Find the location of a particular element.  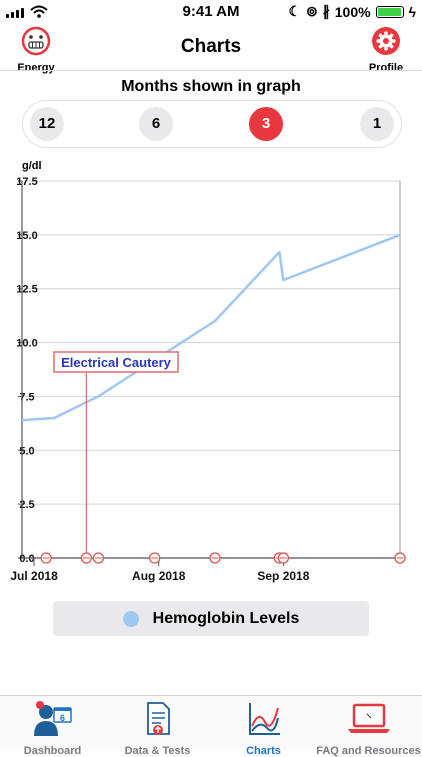

months-title: Months shown in graph is located at coordinates (211, 86).